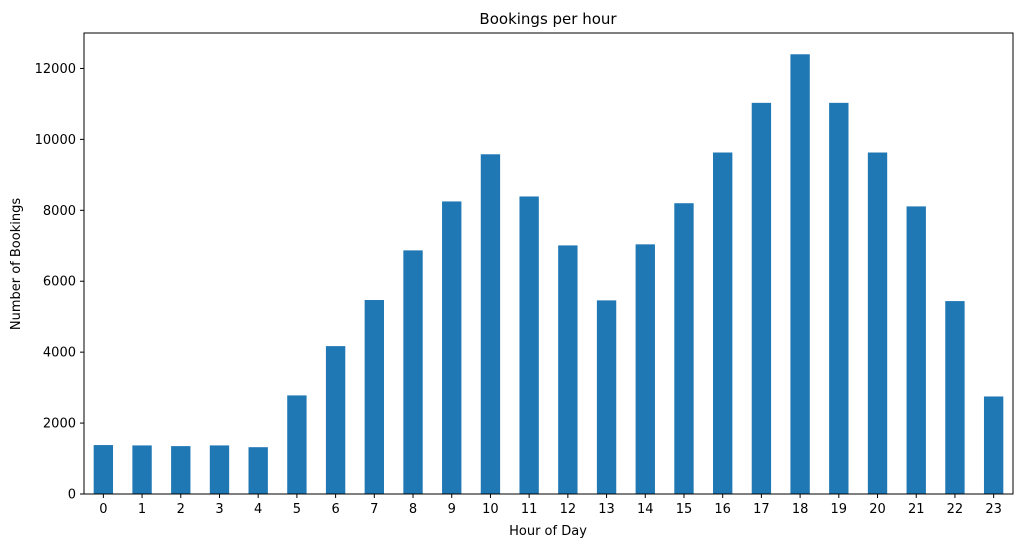 The height and width of the screenshot is (547, 1023). I want to click on x-tick-label: 4, so click(258, 509).